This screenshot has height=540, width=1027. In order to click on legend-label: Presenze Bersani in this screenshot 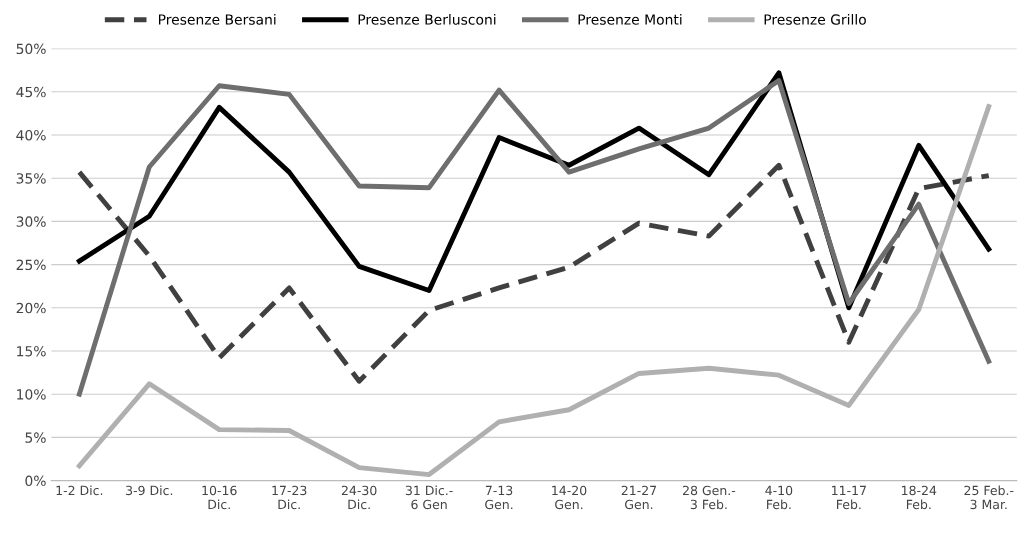, I will do `click(217, 19)`.